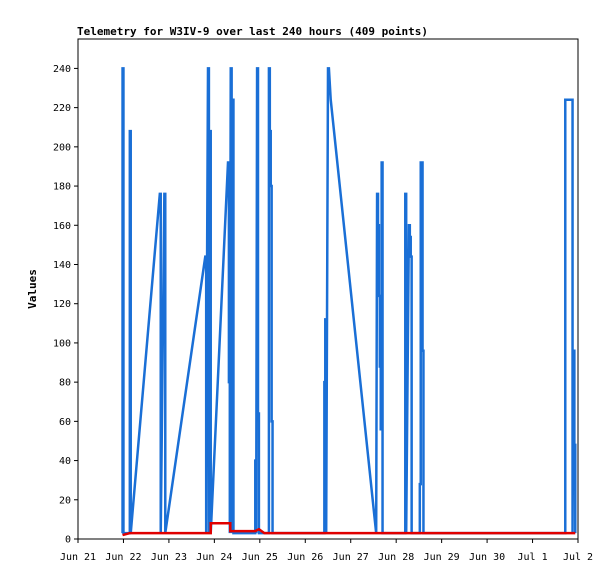 This screenshot has width=615, height=579. Describe the element at coordinates (62, 187) in the screenshot. I see `y-tick-label: 180` at that location.